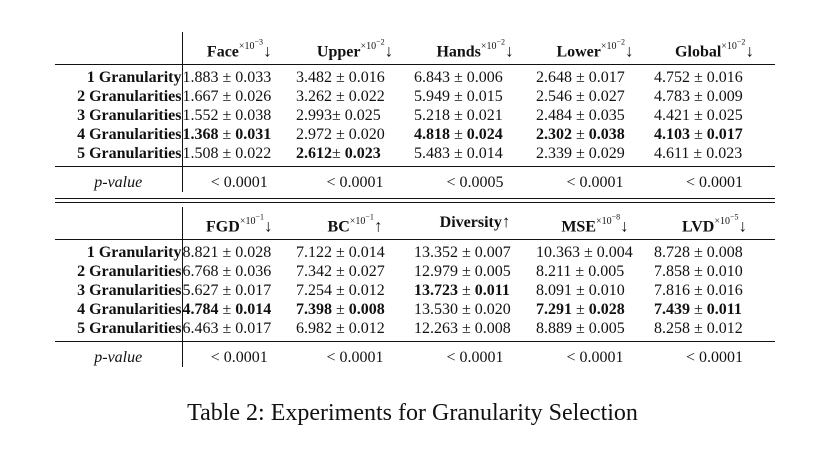 The height and width of the screenshot is (459, 825). I want to click on metric-mean: 7.816, so click(672, 290).